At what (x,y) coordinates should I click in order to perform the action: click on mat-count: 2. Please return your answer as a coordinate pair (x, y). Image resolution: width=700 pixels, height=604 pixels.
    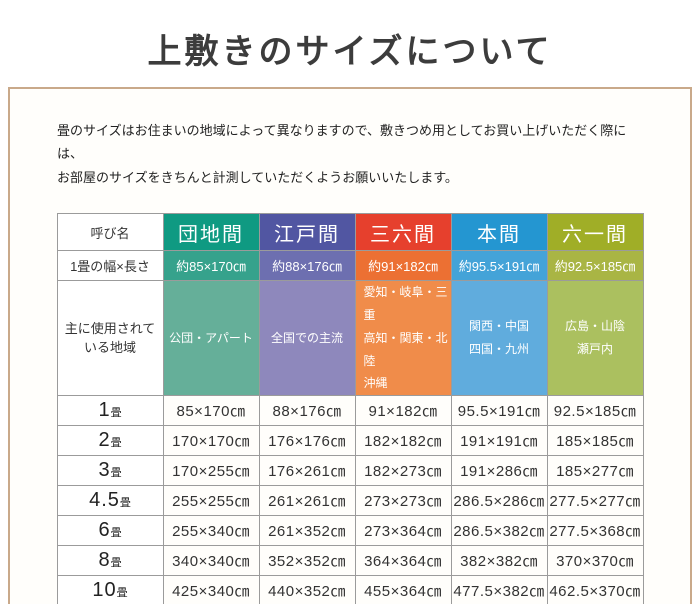
    Looking at the image, I should click on (104, 440).